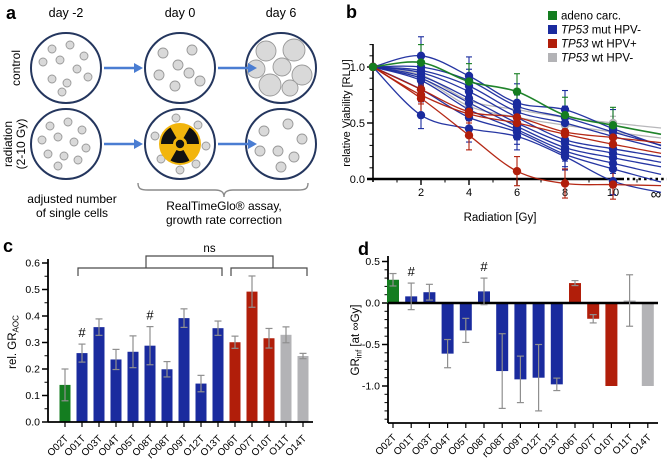  I want to click on caption-assay: RealTimeGlo® assay,, so click(224, 206).